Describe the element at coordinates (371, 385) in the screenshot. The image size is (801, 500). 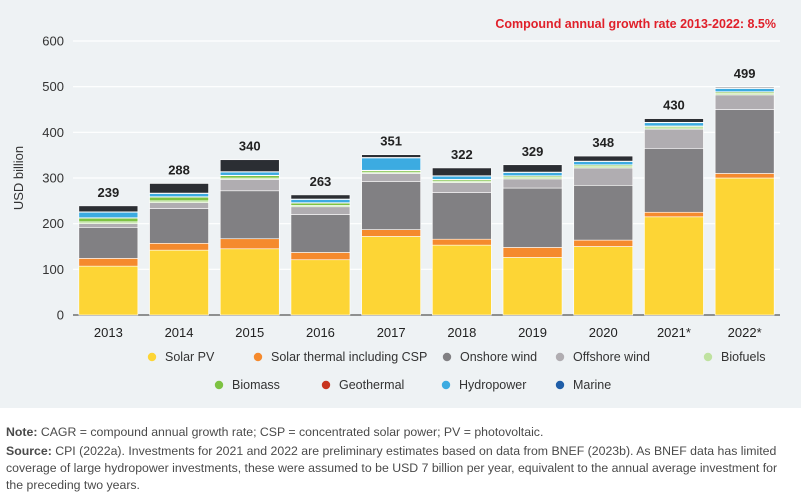
I see `legend-label: Geothermal` at that location.